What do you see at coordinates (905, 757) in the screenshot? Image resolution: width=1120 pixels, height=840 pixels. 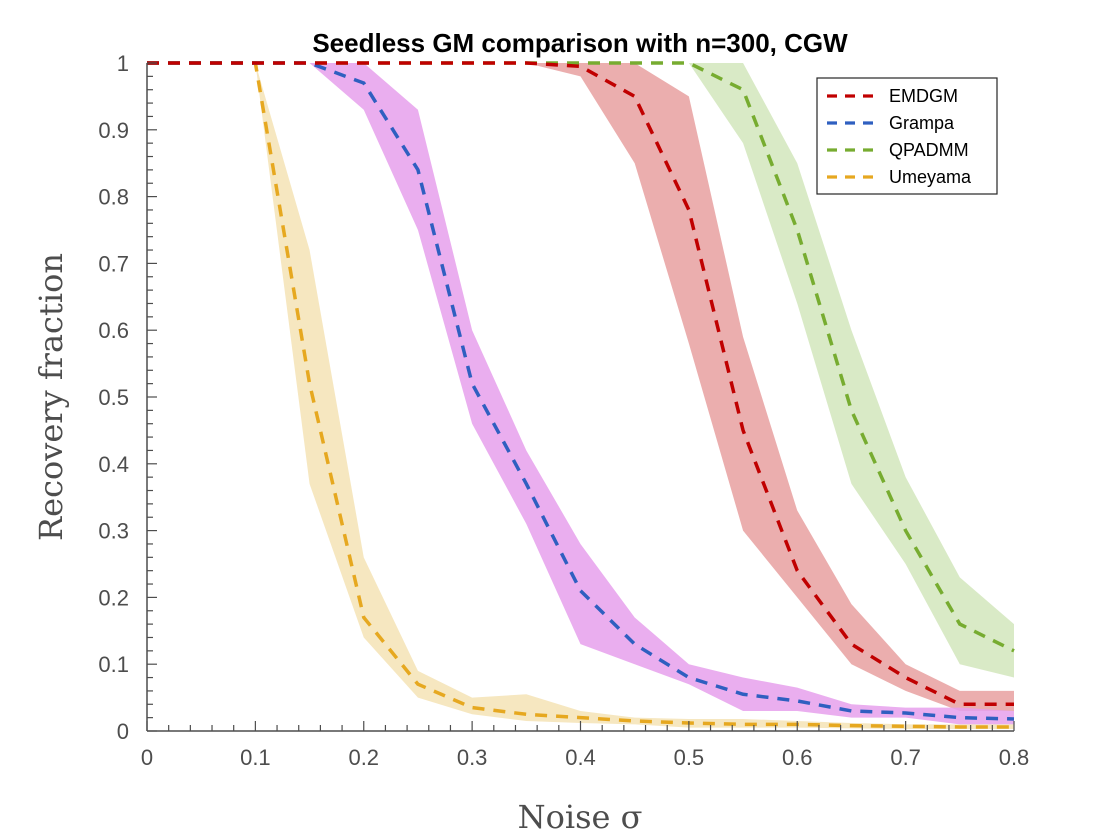 I see `x-tick-label: 0.7` at bounding box center [905, 757].